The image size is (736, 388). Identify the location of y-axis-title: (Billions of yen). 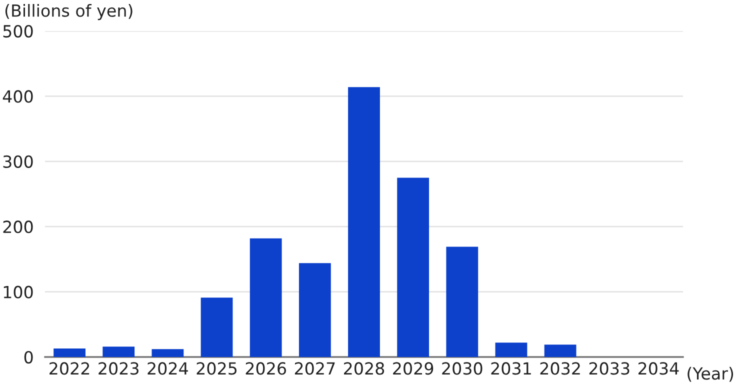
(68, 12).